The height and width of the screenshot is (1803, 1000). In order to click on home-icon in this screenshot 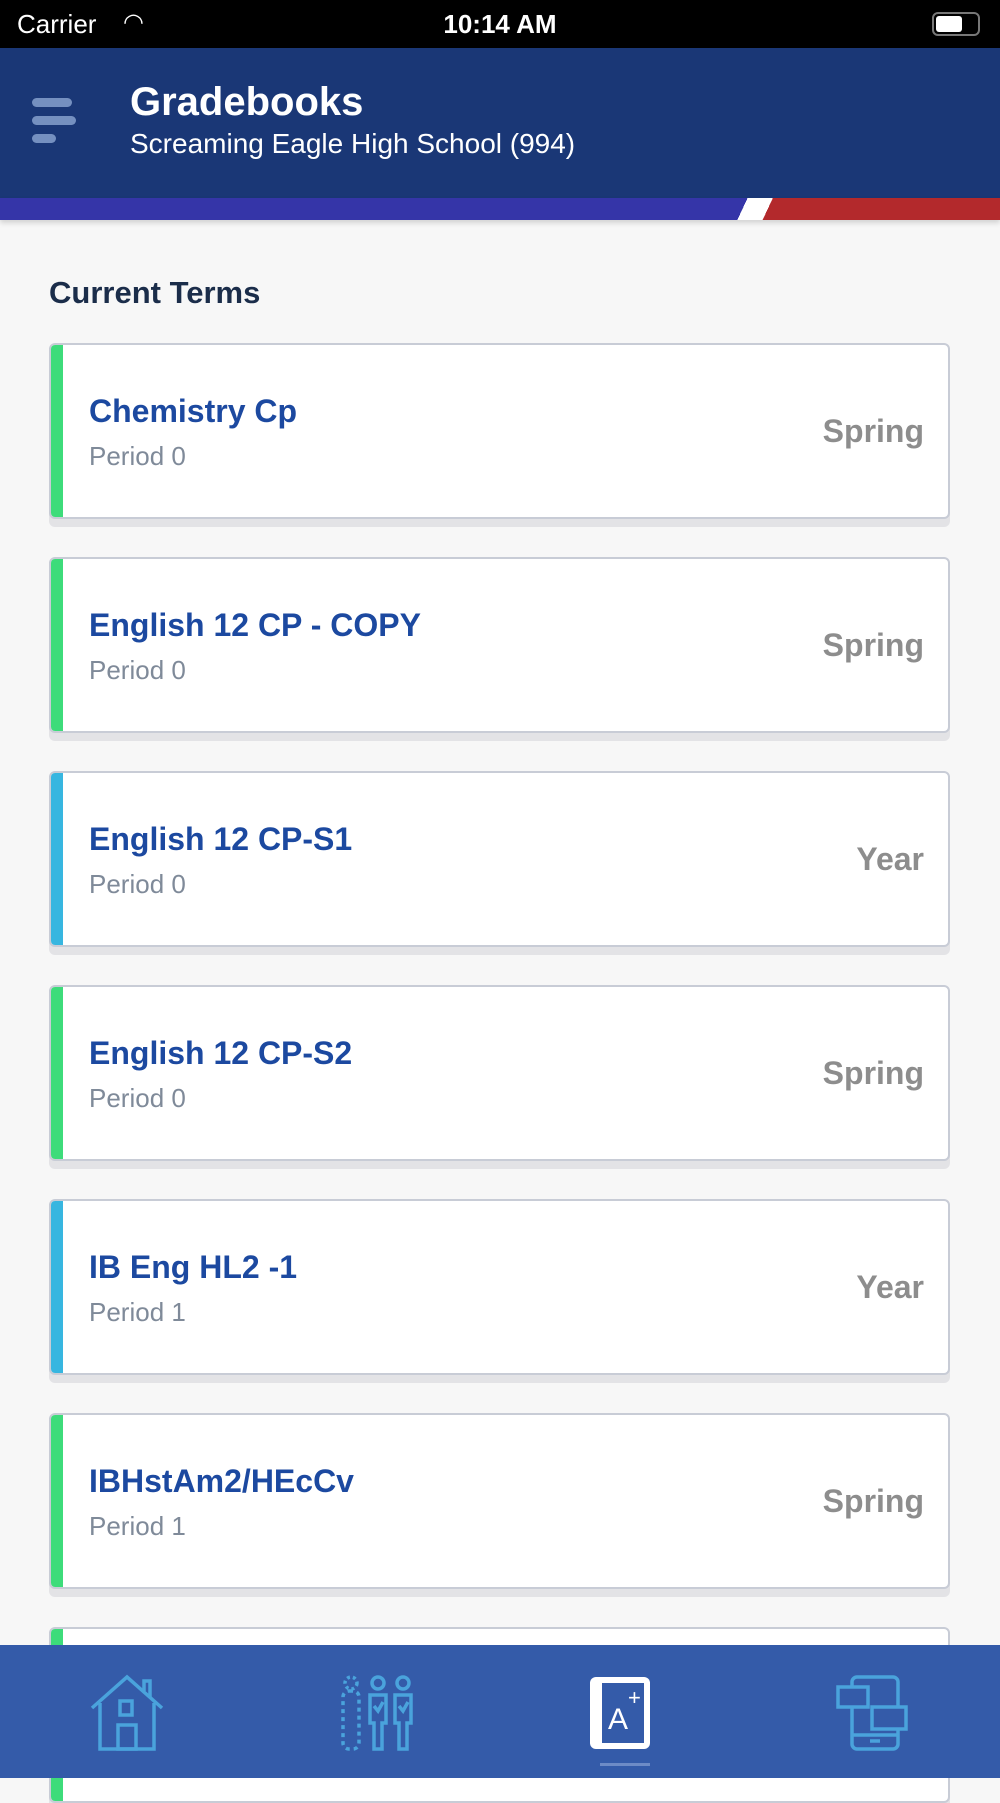, I will do `click(127, 1713)`.